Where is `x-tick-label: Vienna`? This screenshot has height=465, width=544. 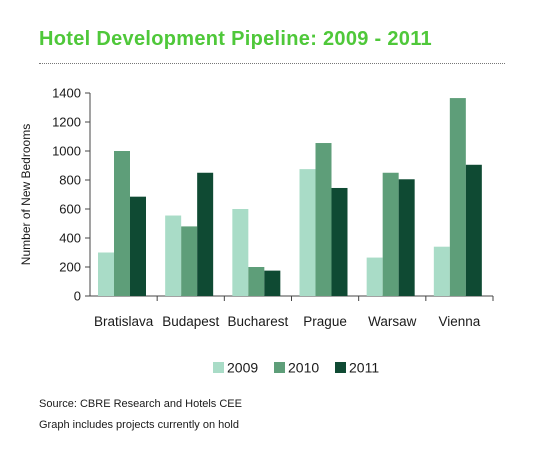
x-tick-label: Vienna is located at coordinates (460, 321).